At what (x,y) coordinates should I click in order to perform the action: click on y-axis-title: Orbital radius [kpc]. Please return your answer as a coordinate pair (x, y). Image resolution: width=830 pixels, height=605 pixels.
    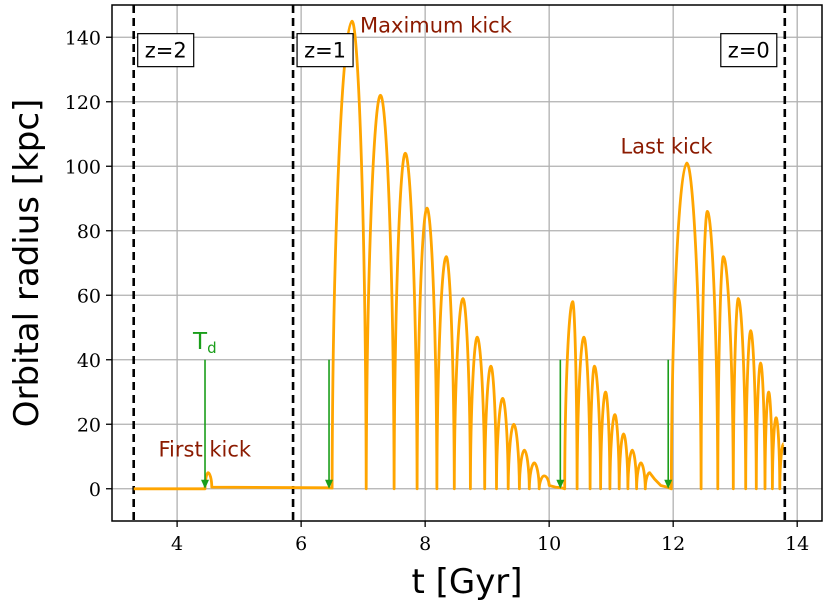
    Looking at the image, I should click on (27, 263).